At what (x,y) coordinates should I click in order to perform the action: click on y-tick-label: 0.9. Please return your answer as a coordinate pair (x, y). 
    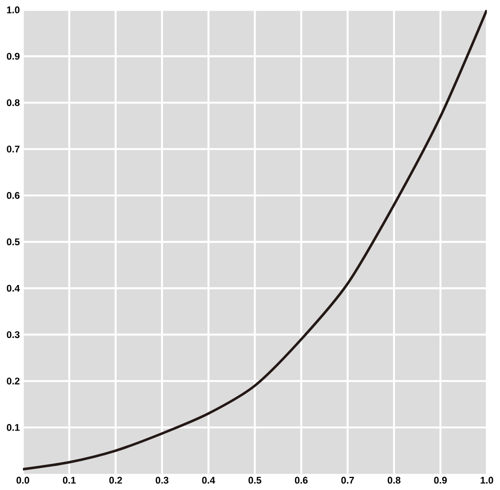
    Looking at the image, I should click on (13, 56).